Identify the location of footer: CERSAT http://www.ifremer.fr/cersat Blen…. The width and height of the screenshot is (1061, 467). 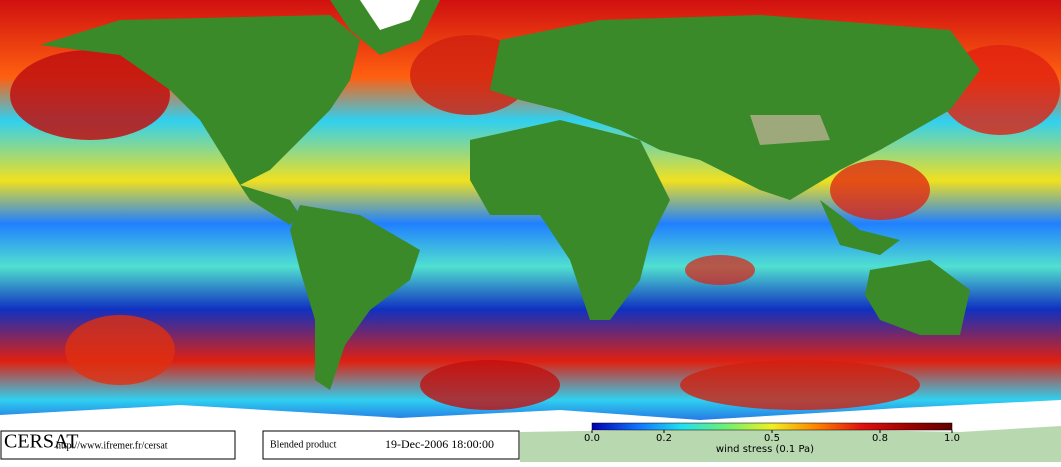
(260, 445).